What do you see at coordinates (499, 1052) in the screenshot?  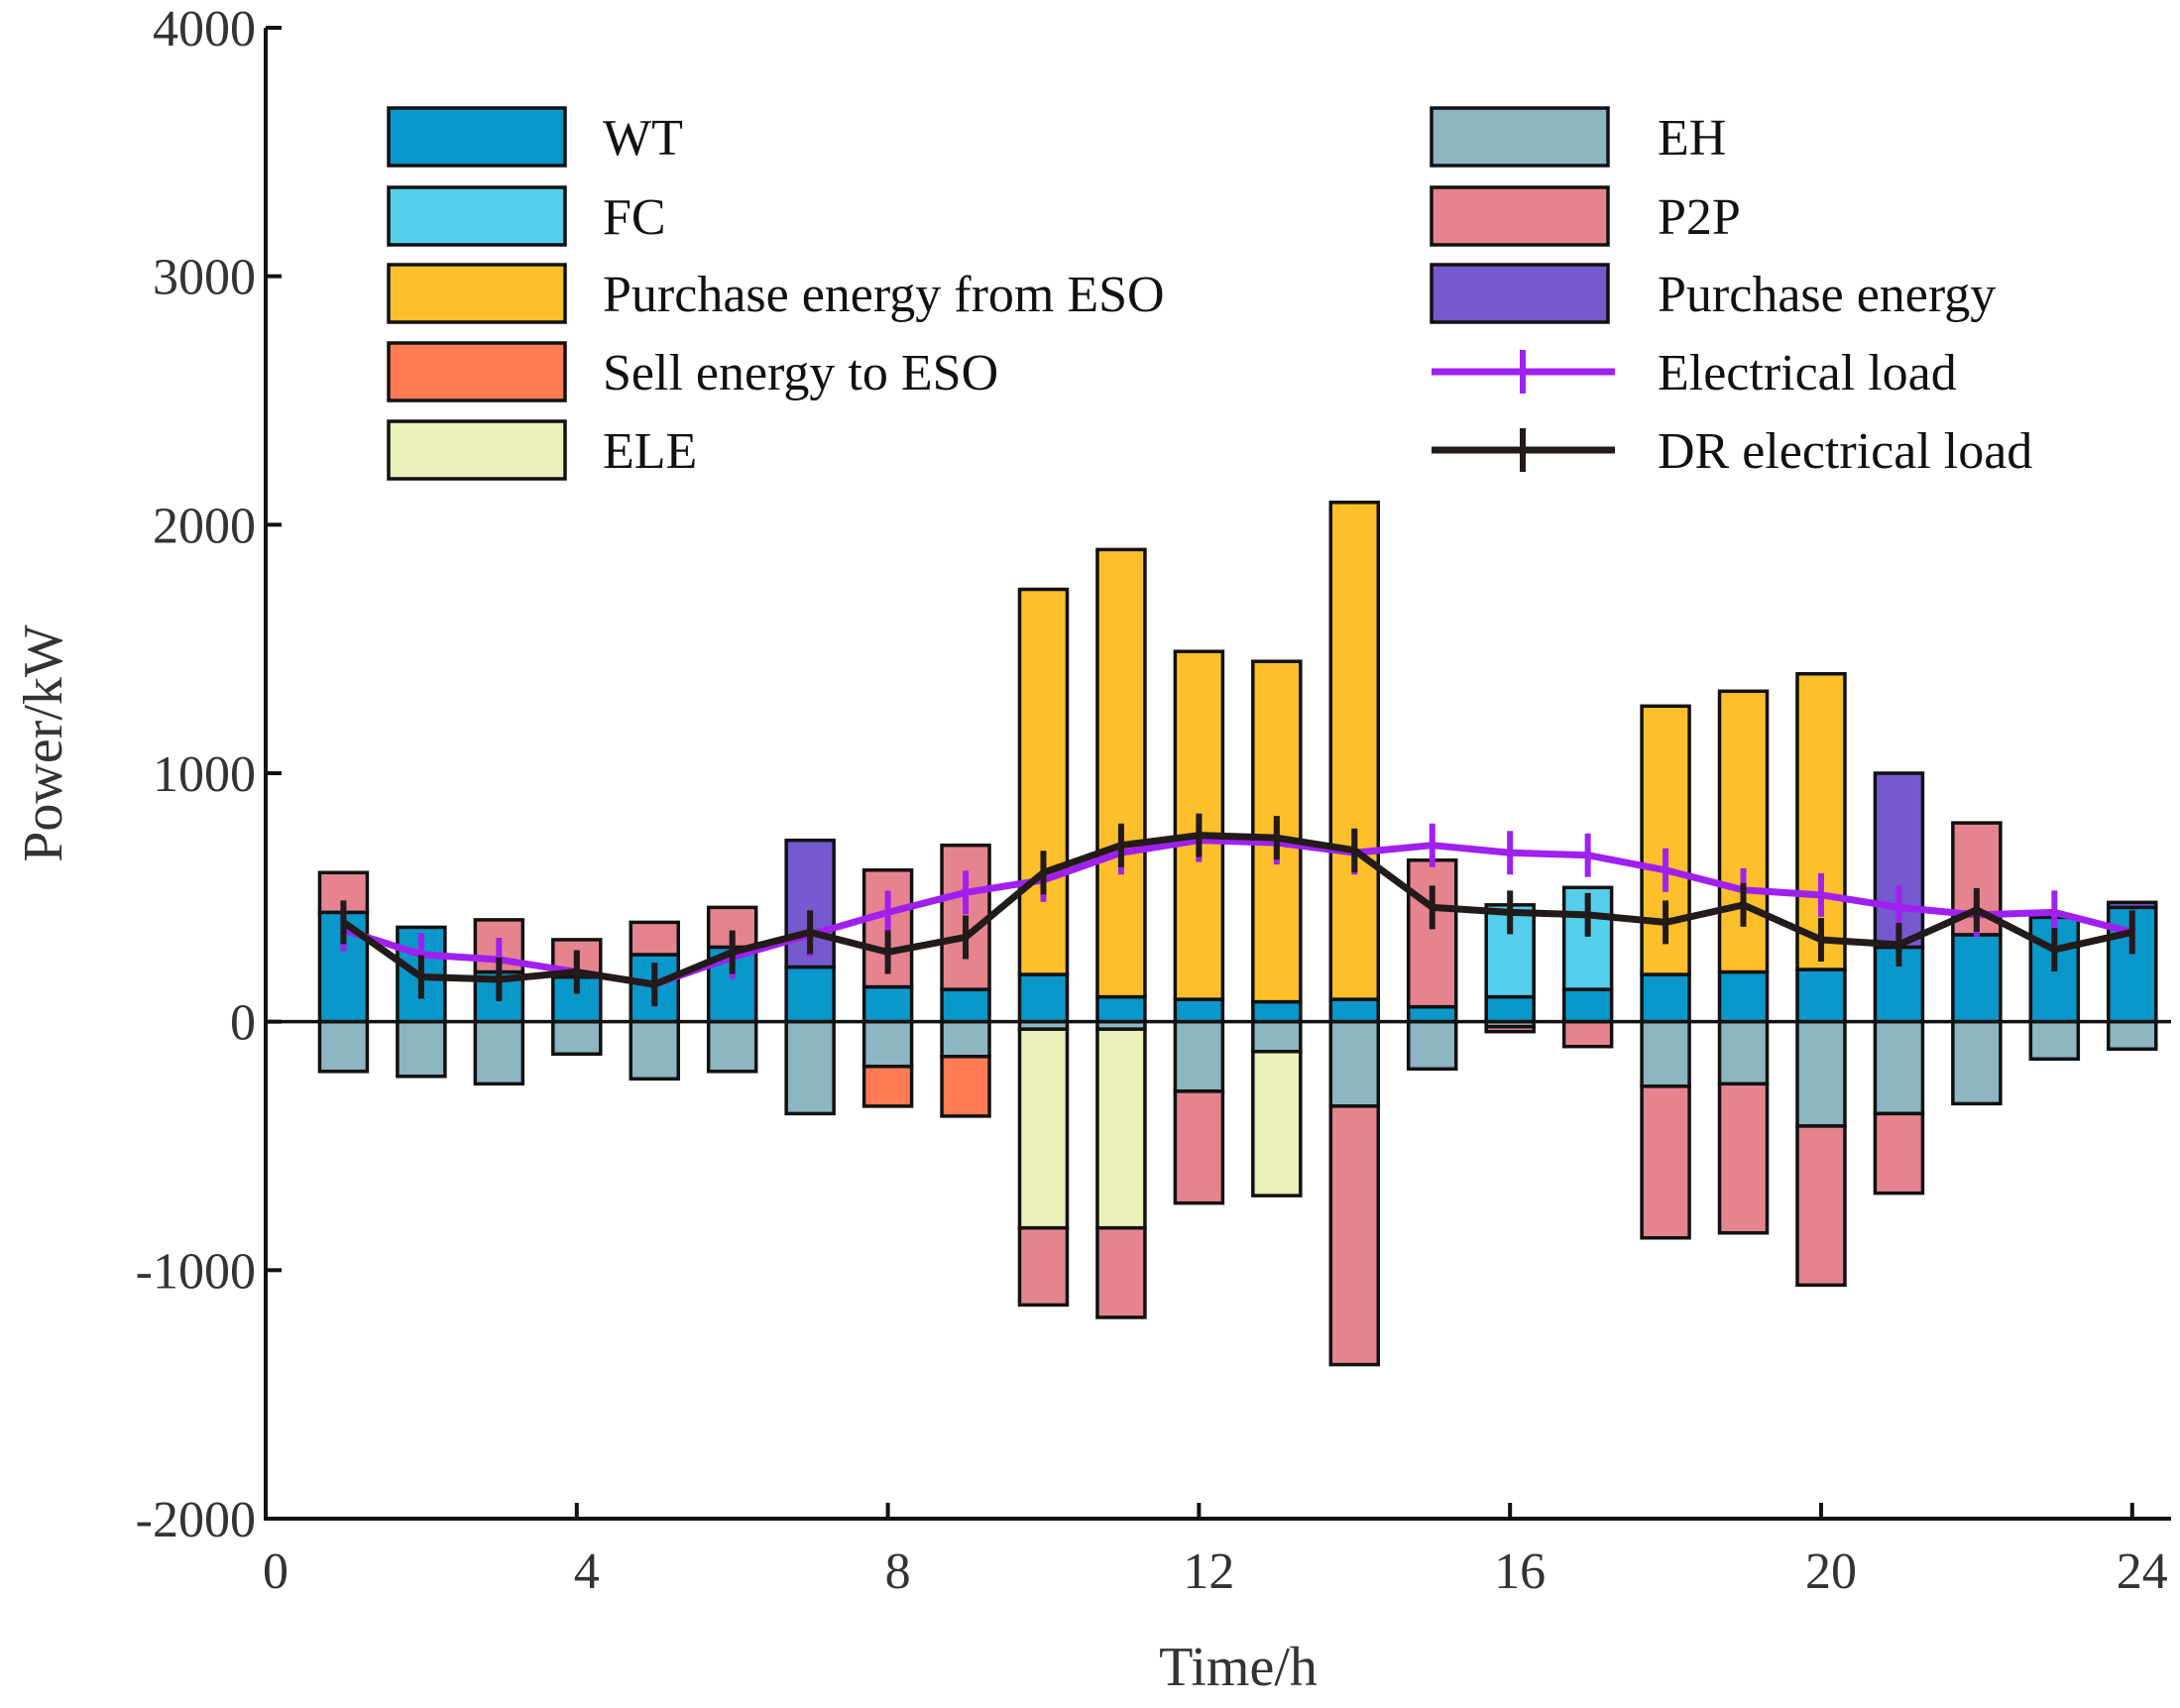 I see `bar-eh-h3` at bounding box center [499, 1052].